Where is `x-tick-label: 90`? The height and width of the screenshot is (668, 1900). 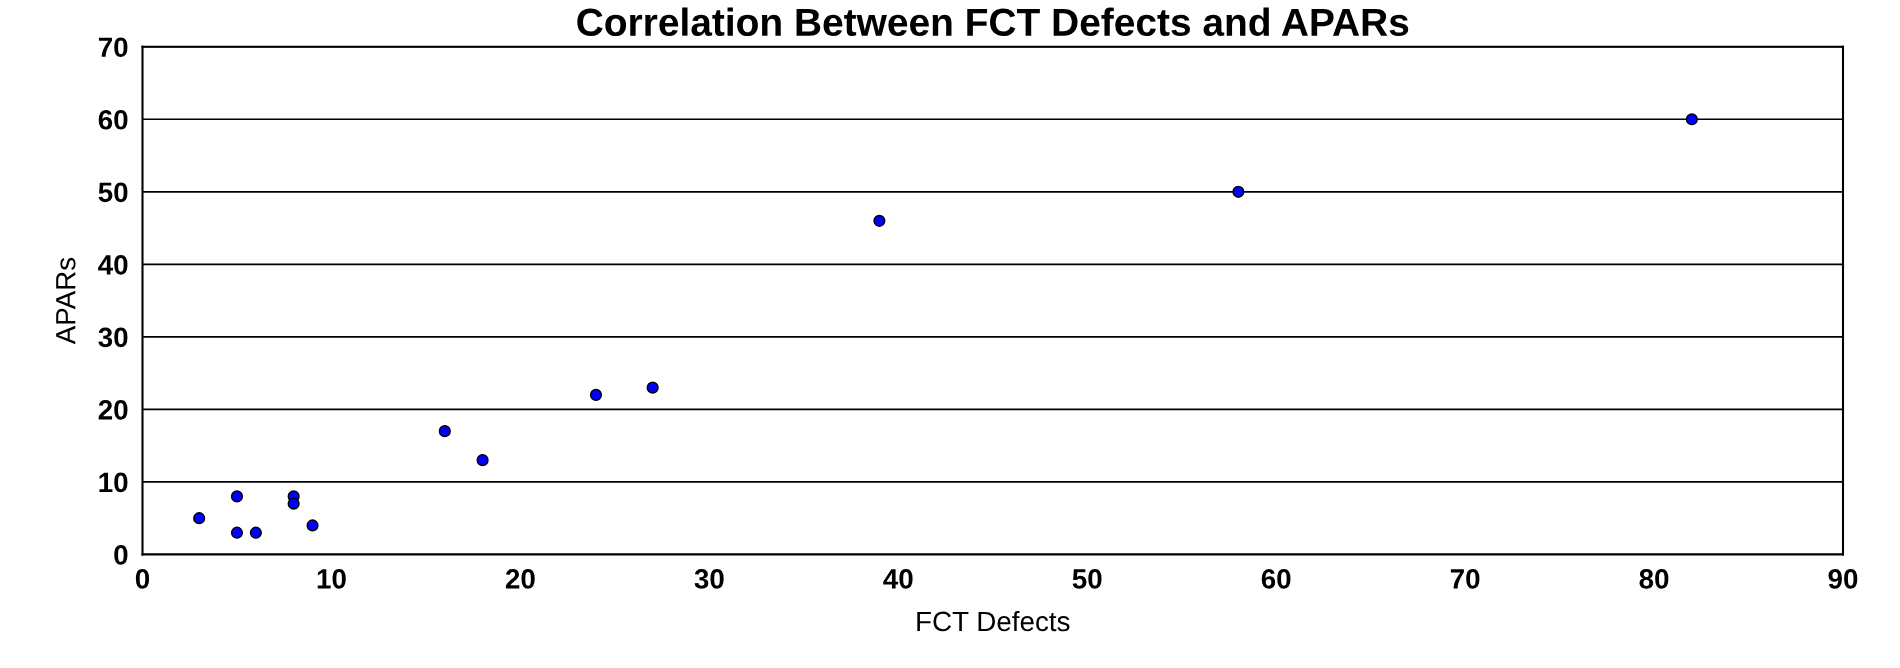 x-tick-label: 90 is located at coordinates (1843, 579).